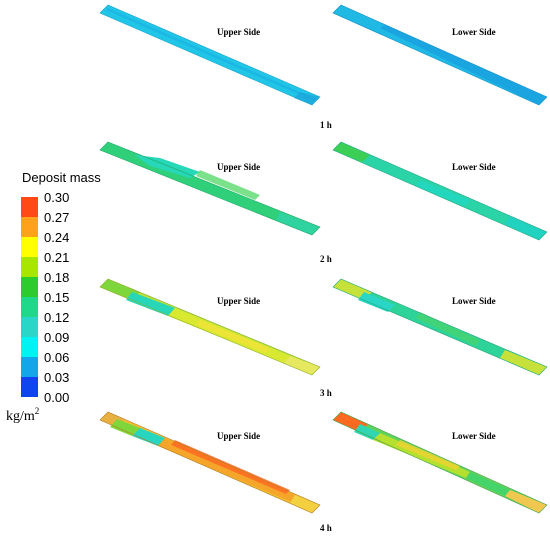 The image size is (550, 537). What do you see at coordinates (474, 301) in the screenshot?
I see `lower-side-label-3h: Lower Side` at bounding box center [474, 301].